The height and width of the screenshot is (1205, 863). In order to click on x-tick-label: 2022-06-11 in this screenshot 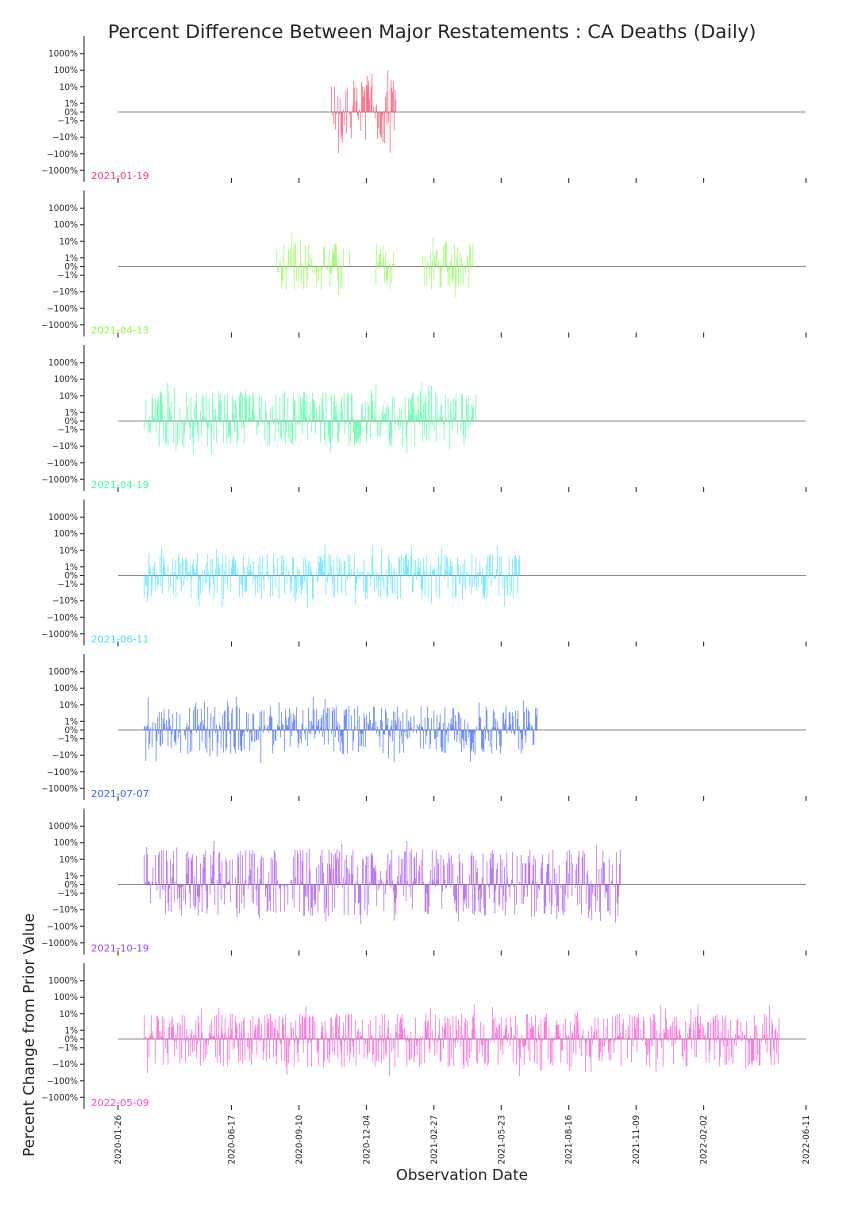, I will do `click(807, 1139)`.